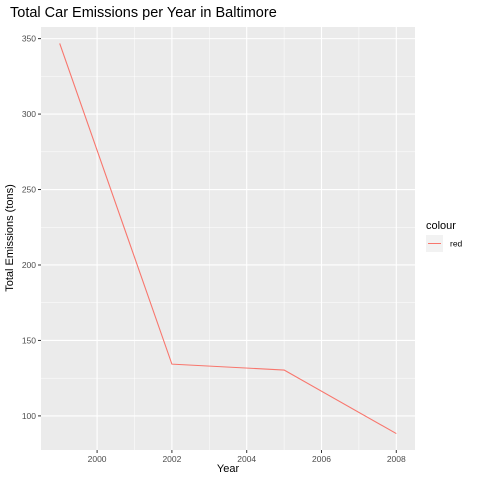  What do you see at coordinates (29, 39) in the screenshot?
I see `y-tick-label: 350` at bounding box center [29, 39].